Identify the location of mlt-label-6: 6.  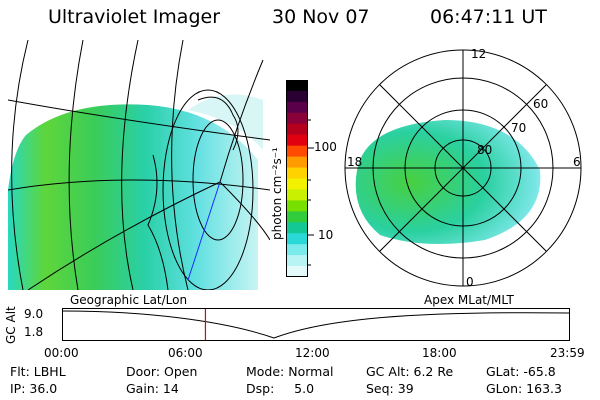
(577, 162).